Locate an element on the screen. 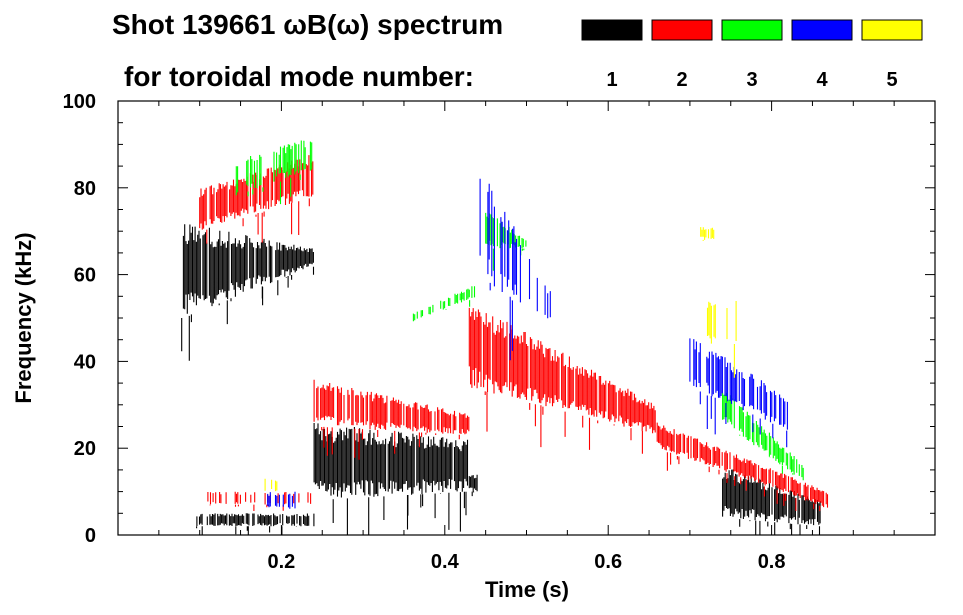 This screenshot has height=615, width=963. legend-swatch-n3 is located at coordinates (752, 30).